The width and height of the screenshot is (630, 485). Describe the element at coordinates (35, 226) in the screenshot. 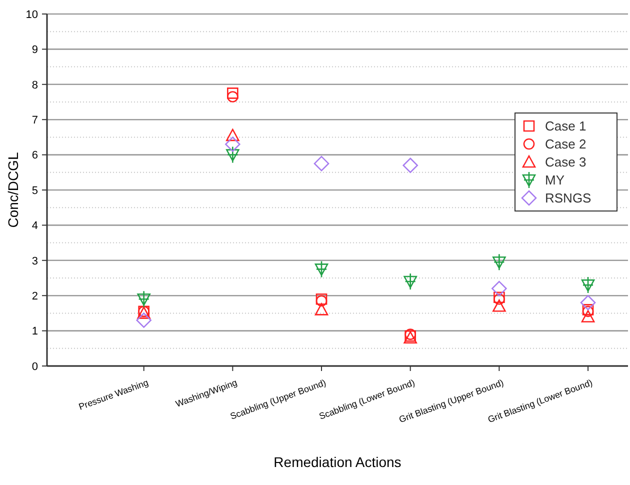

I see `y-tick-label: 4` at that location.